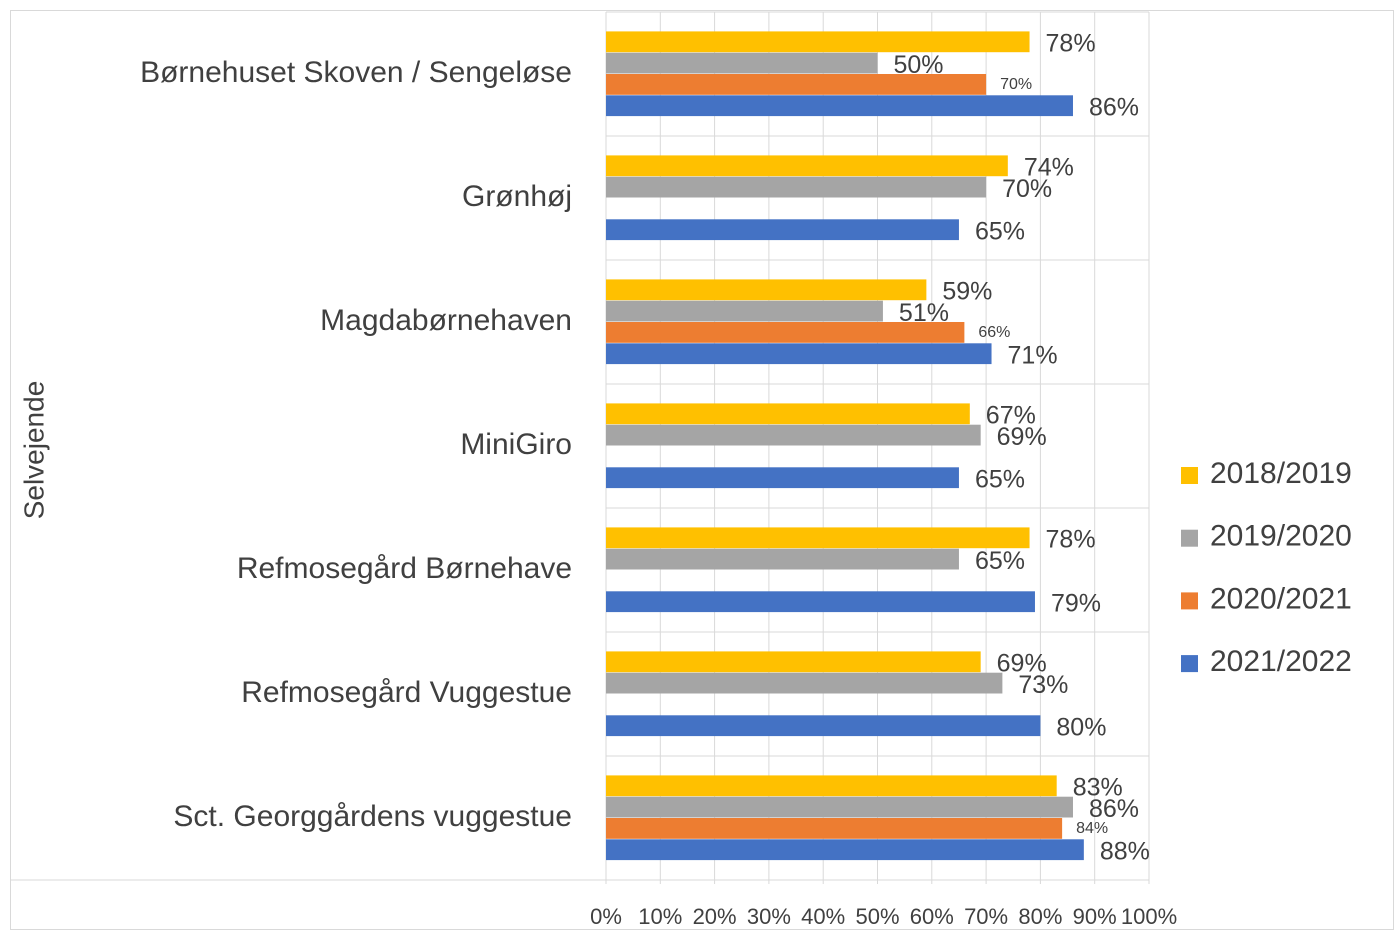  Describe the element at coordinates (1081, 728) in the screenshot. I see `data-label: 80%` at that location.